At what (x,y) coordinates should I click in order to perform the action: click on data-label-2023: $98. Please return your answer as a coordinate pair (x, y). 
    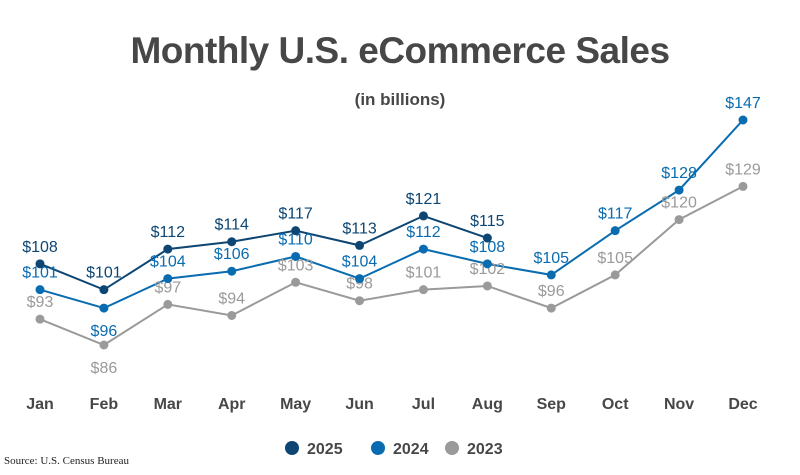
    Looking at the image, I should click on (359, 284).